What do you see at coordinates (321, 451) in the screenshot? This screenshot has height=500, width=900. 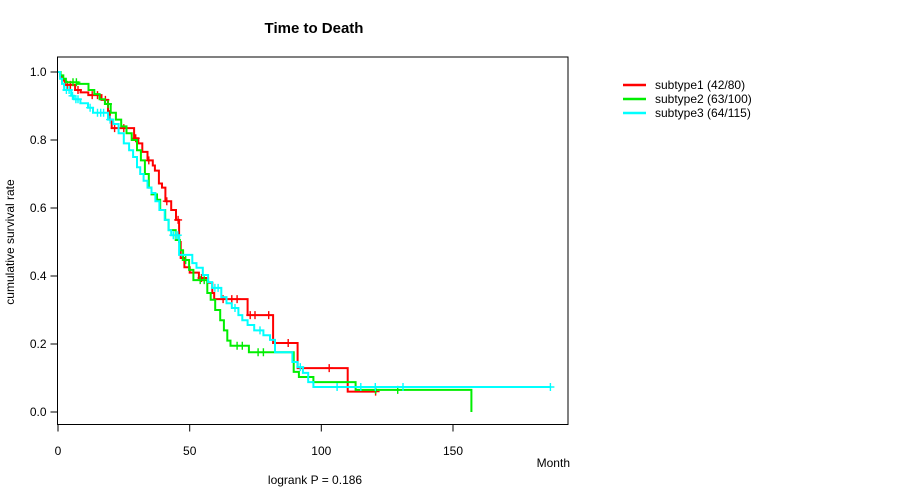 I see `x-tick-label: 100` at bounding box center [321, 451].